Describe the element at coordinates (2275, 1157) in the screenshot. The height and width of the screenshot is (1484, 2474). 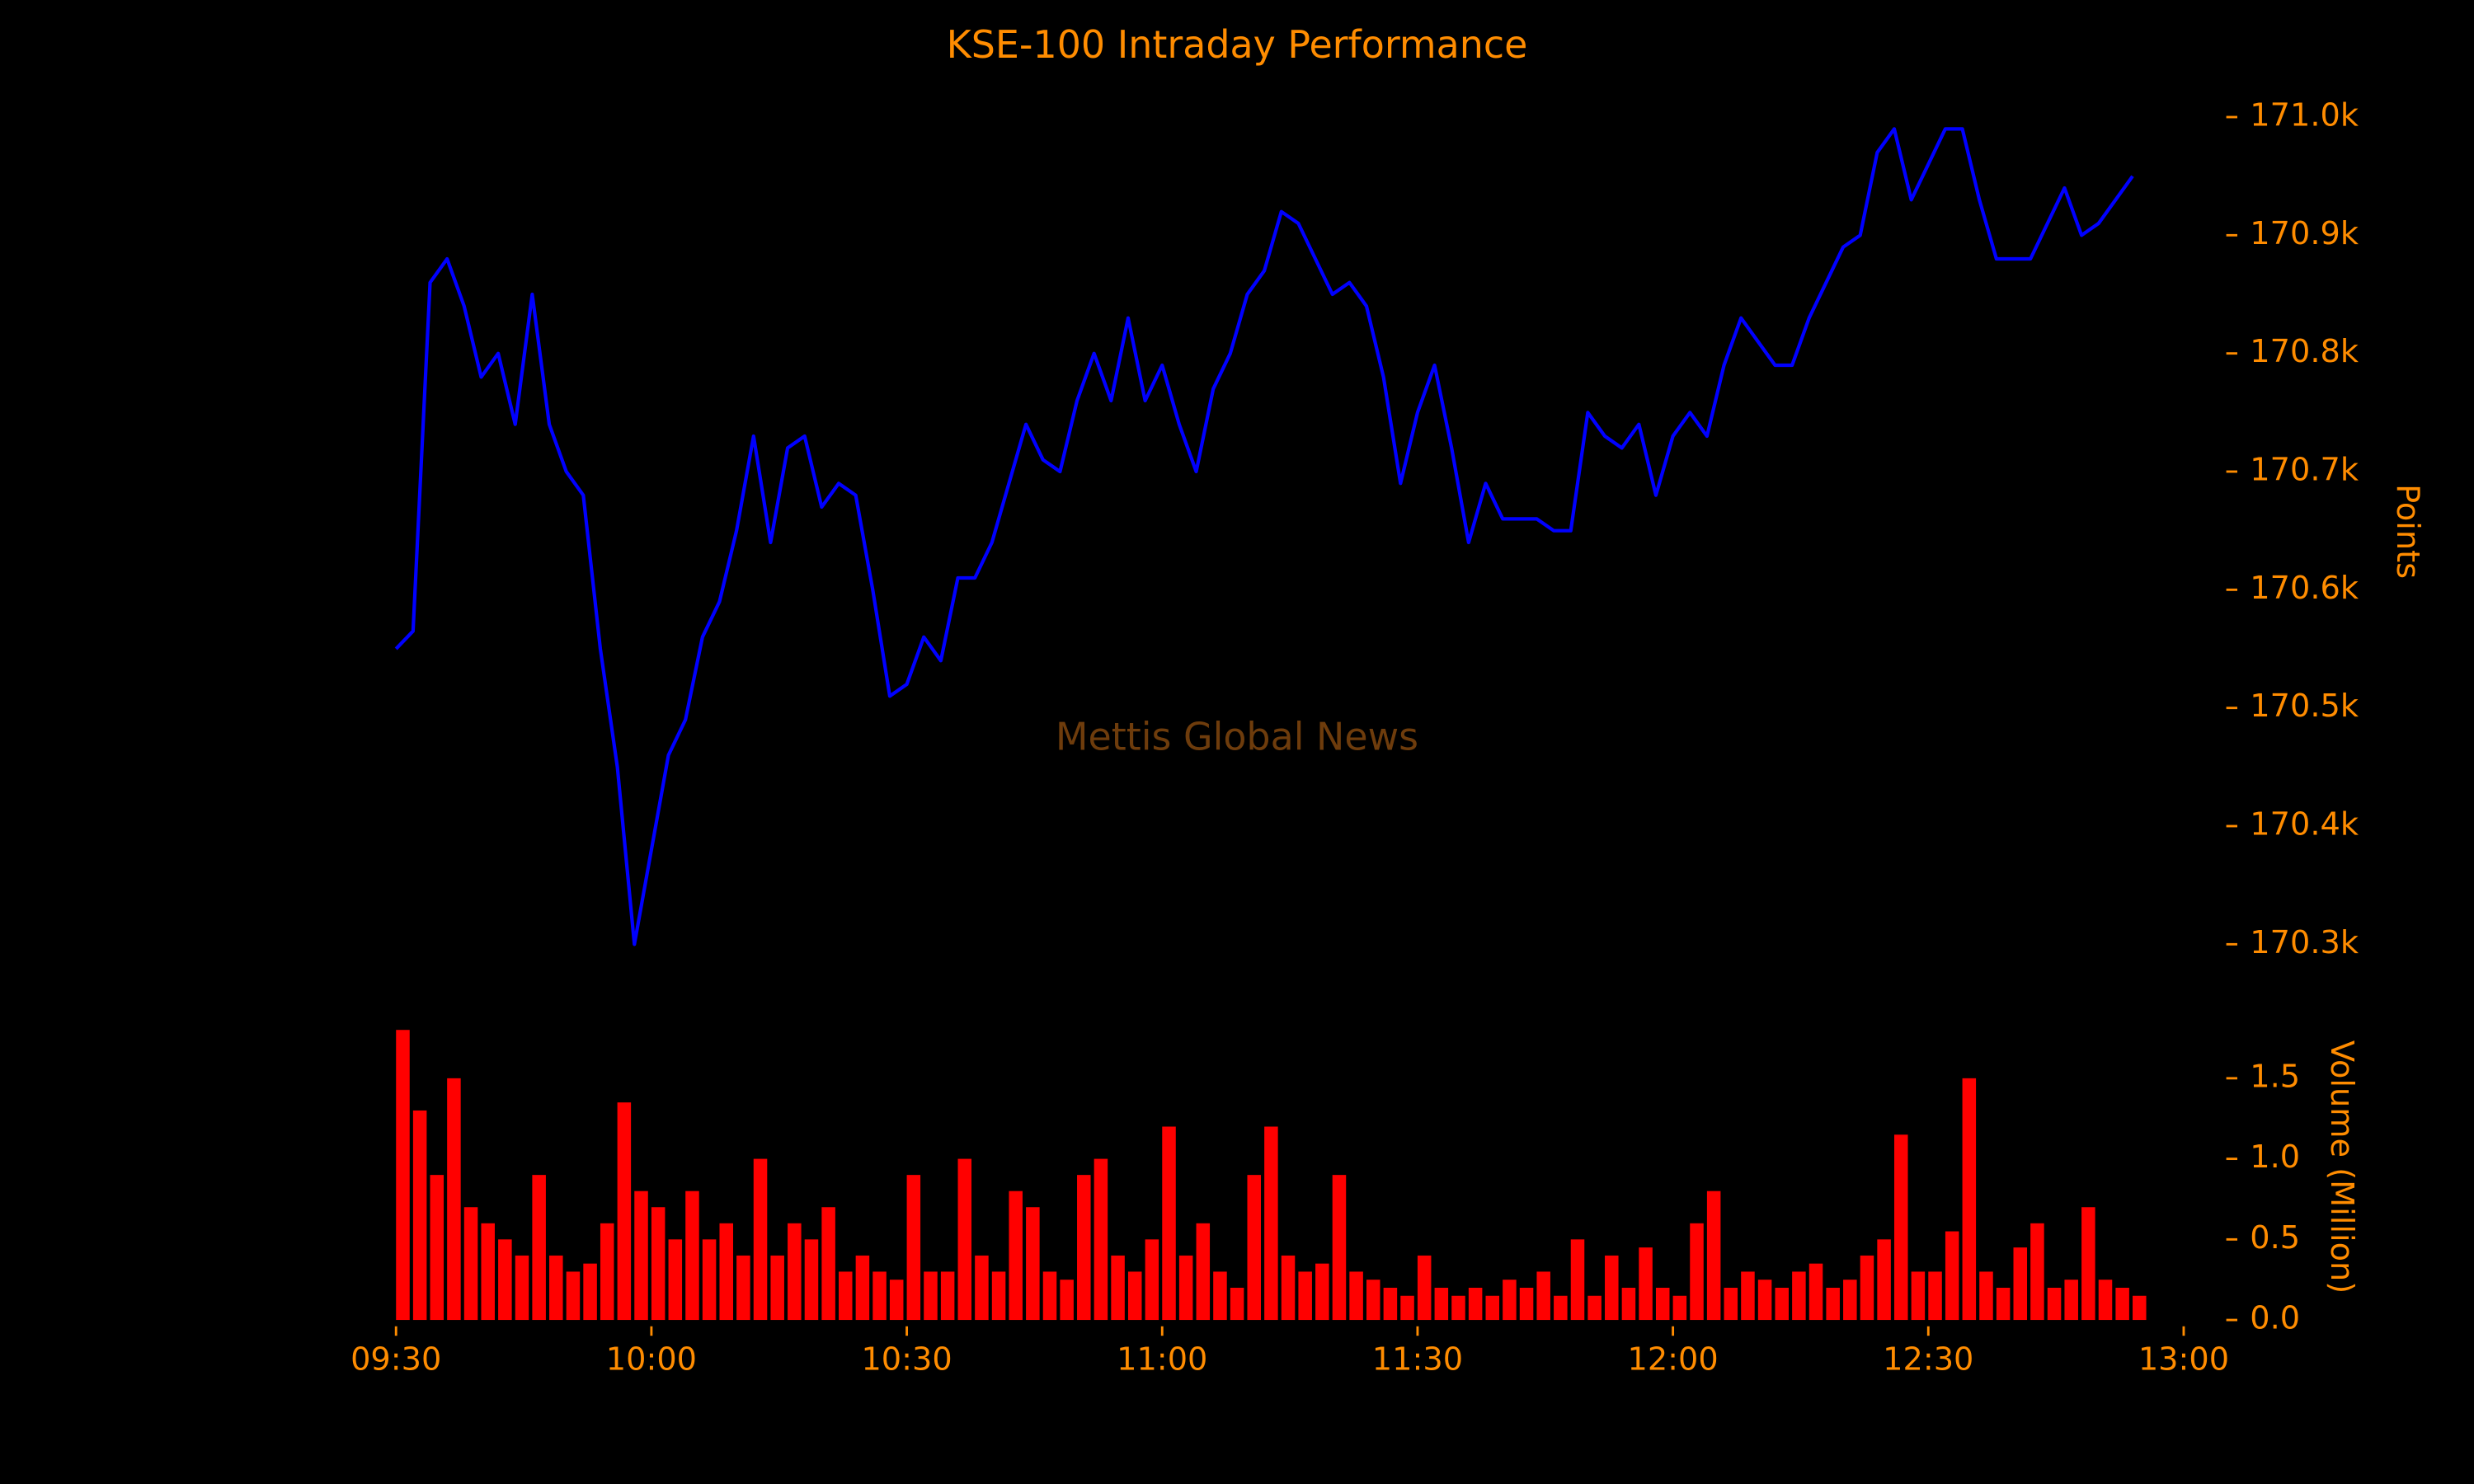
I see `y-tick-label: 1.0` at that location.